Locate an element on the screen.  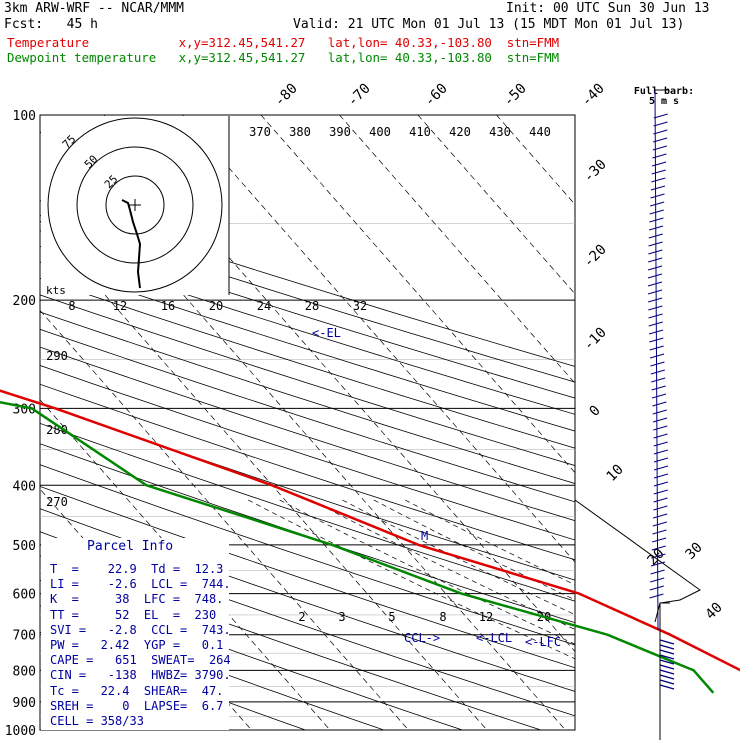
theta-tick-label: 370 is located at coordinates (260, 132).